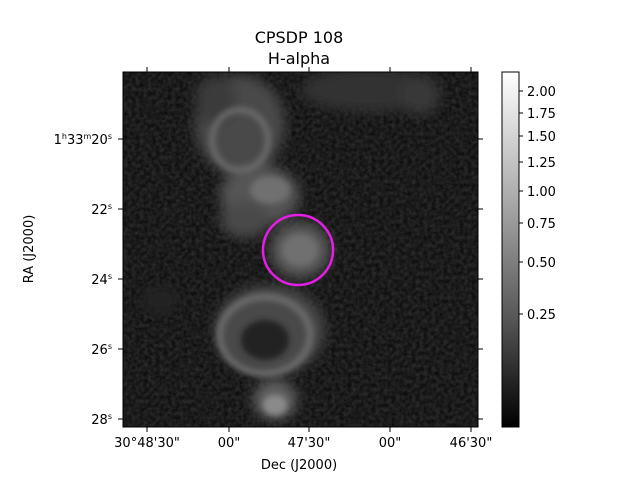 The height and width of the screenshot is (480, 640). What do you see at coordinates (541, 137) in the screenshot?
I see `colorbar-tick-label: 1.50` at bounding box center [541, 137].